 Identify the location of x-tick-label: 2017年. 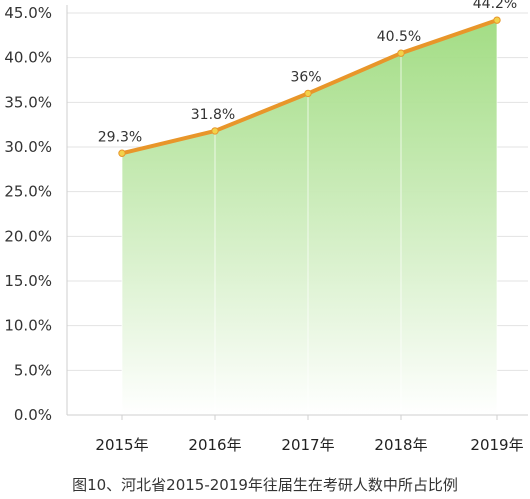
(307, 445).